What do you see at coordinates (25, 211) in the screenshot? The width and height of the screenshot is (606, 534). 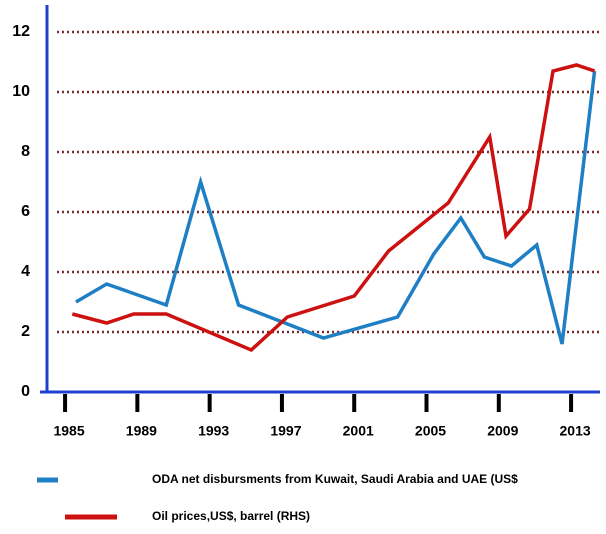 I see `y-tick-label: 6` at bounding box center [25, 211].